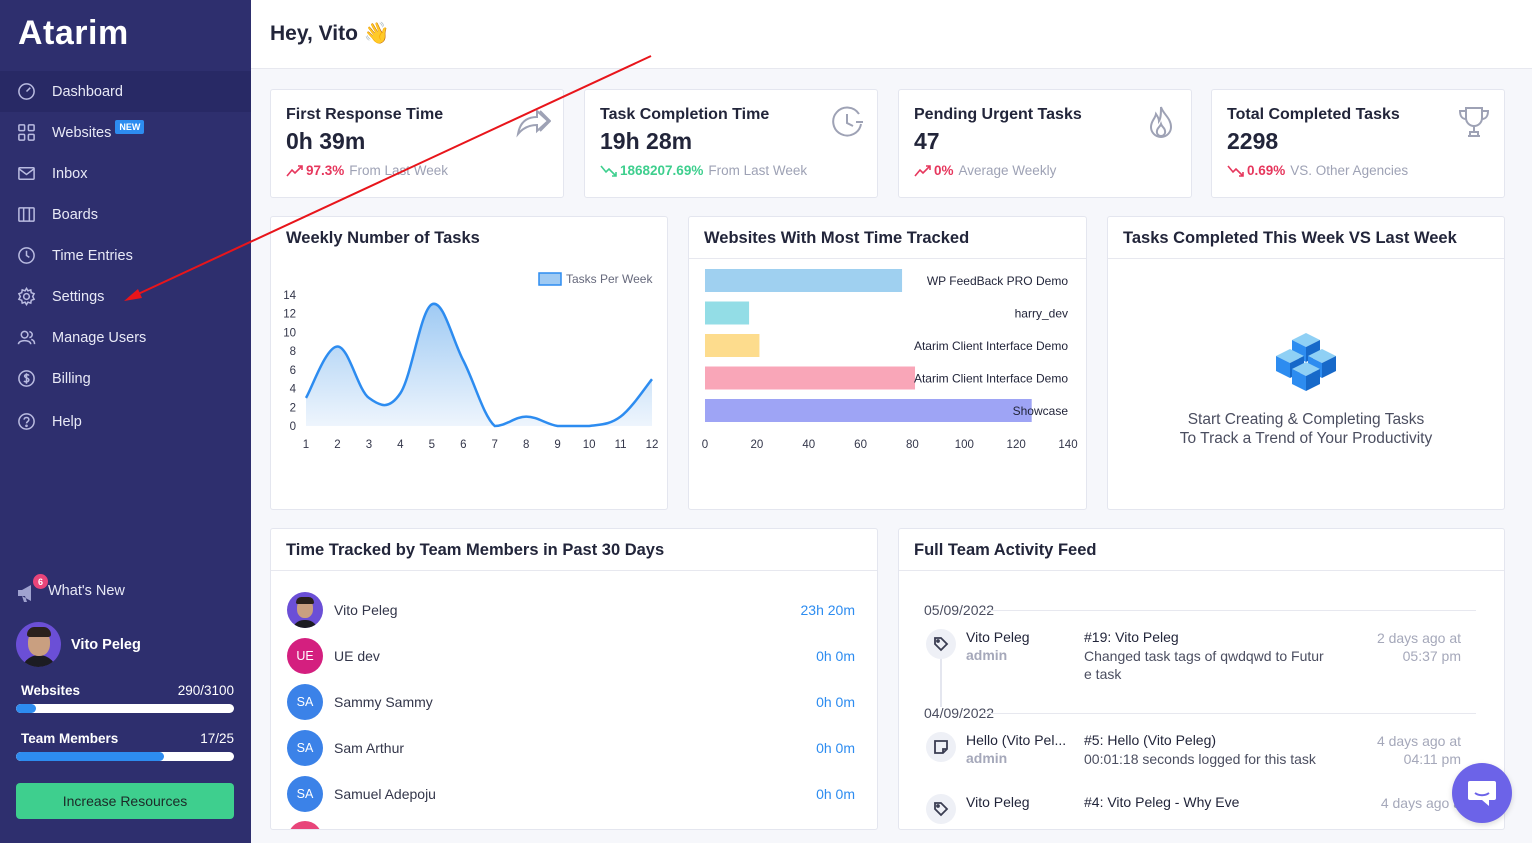 The width and height of the screenshot is (1532, 843). I want to click on x-tick-label: 11, so click(621, 445).